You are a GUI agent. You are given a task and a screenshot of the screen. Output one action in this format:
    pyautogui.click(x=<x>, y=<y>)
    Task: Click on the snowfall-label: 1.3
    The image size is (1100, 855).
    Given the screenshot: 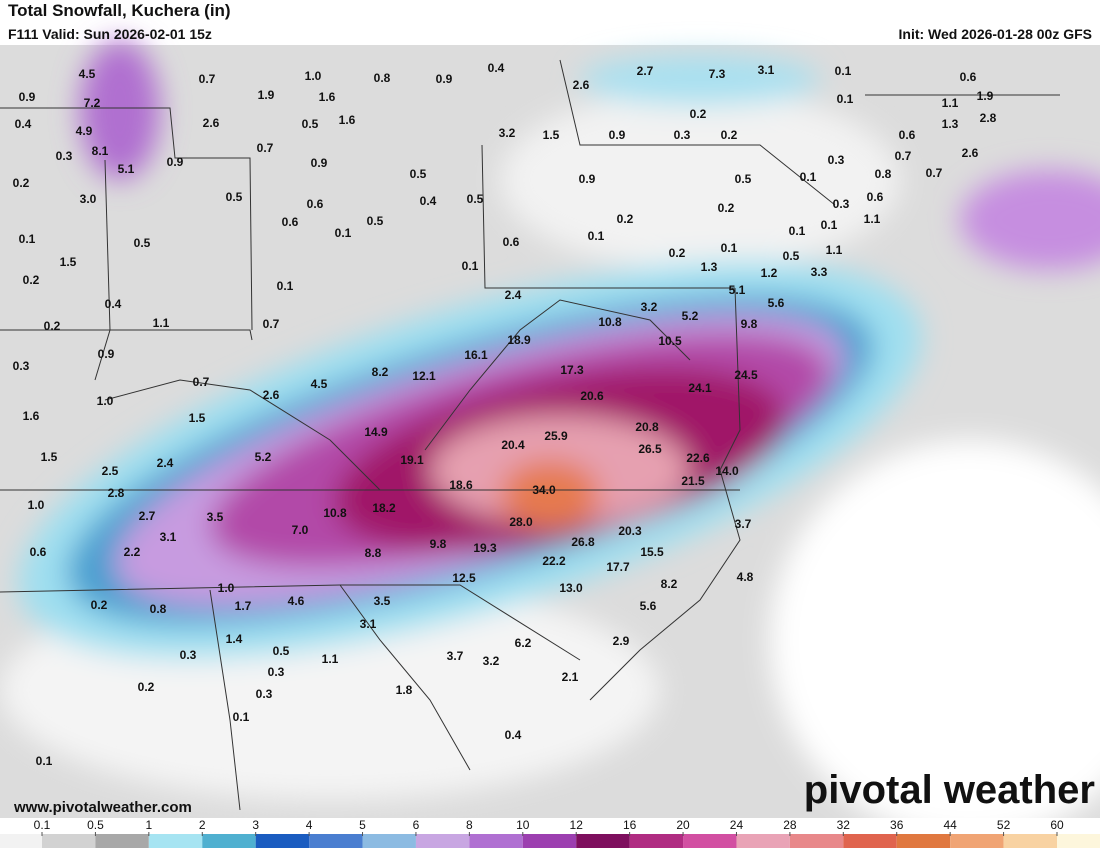 What is the action you would take?
    pyautogui.click(x=709, y=267)
    